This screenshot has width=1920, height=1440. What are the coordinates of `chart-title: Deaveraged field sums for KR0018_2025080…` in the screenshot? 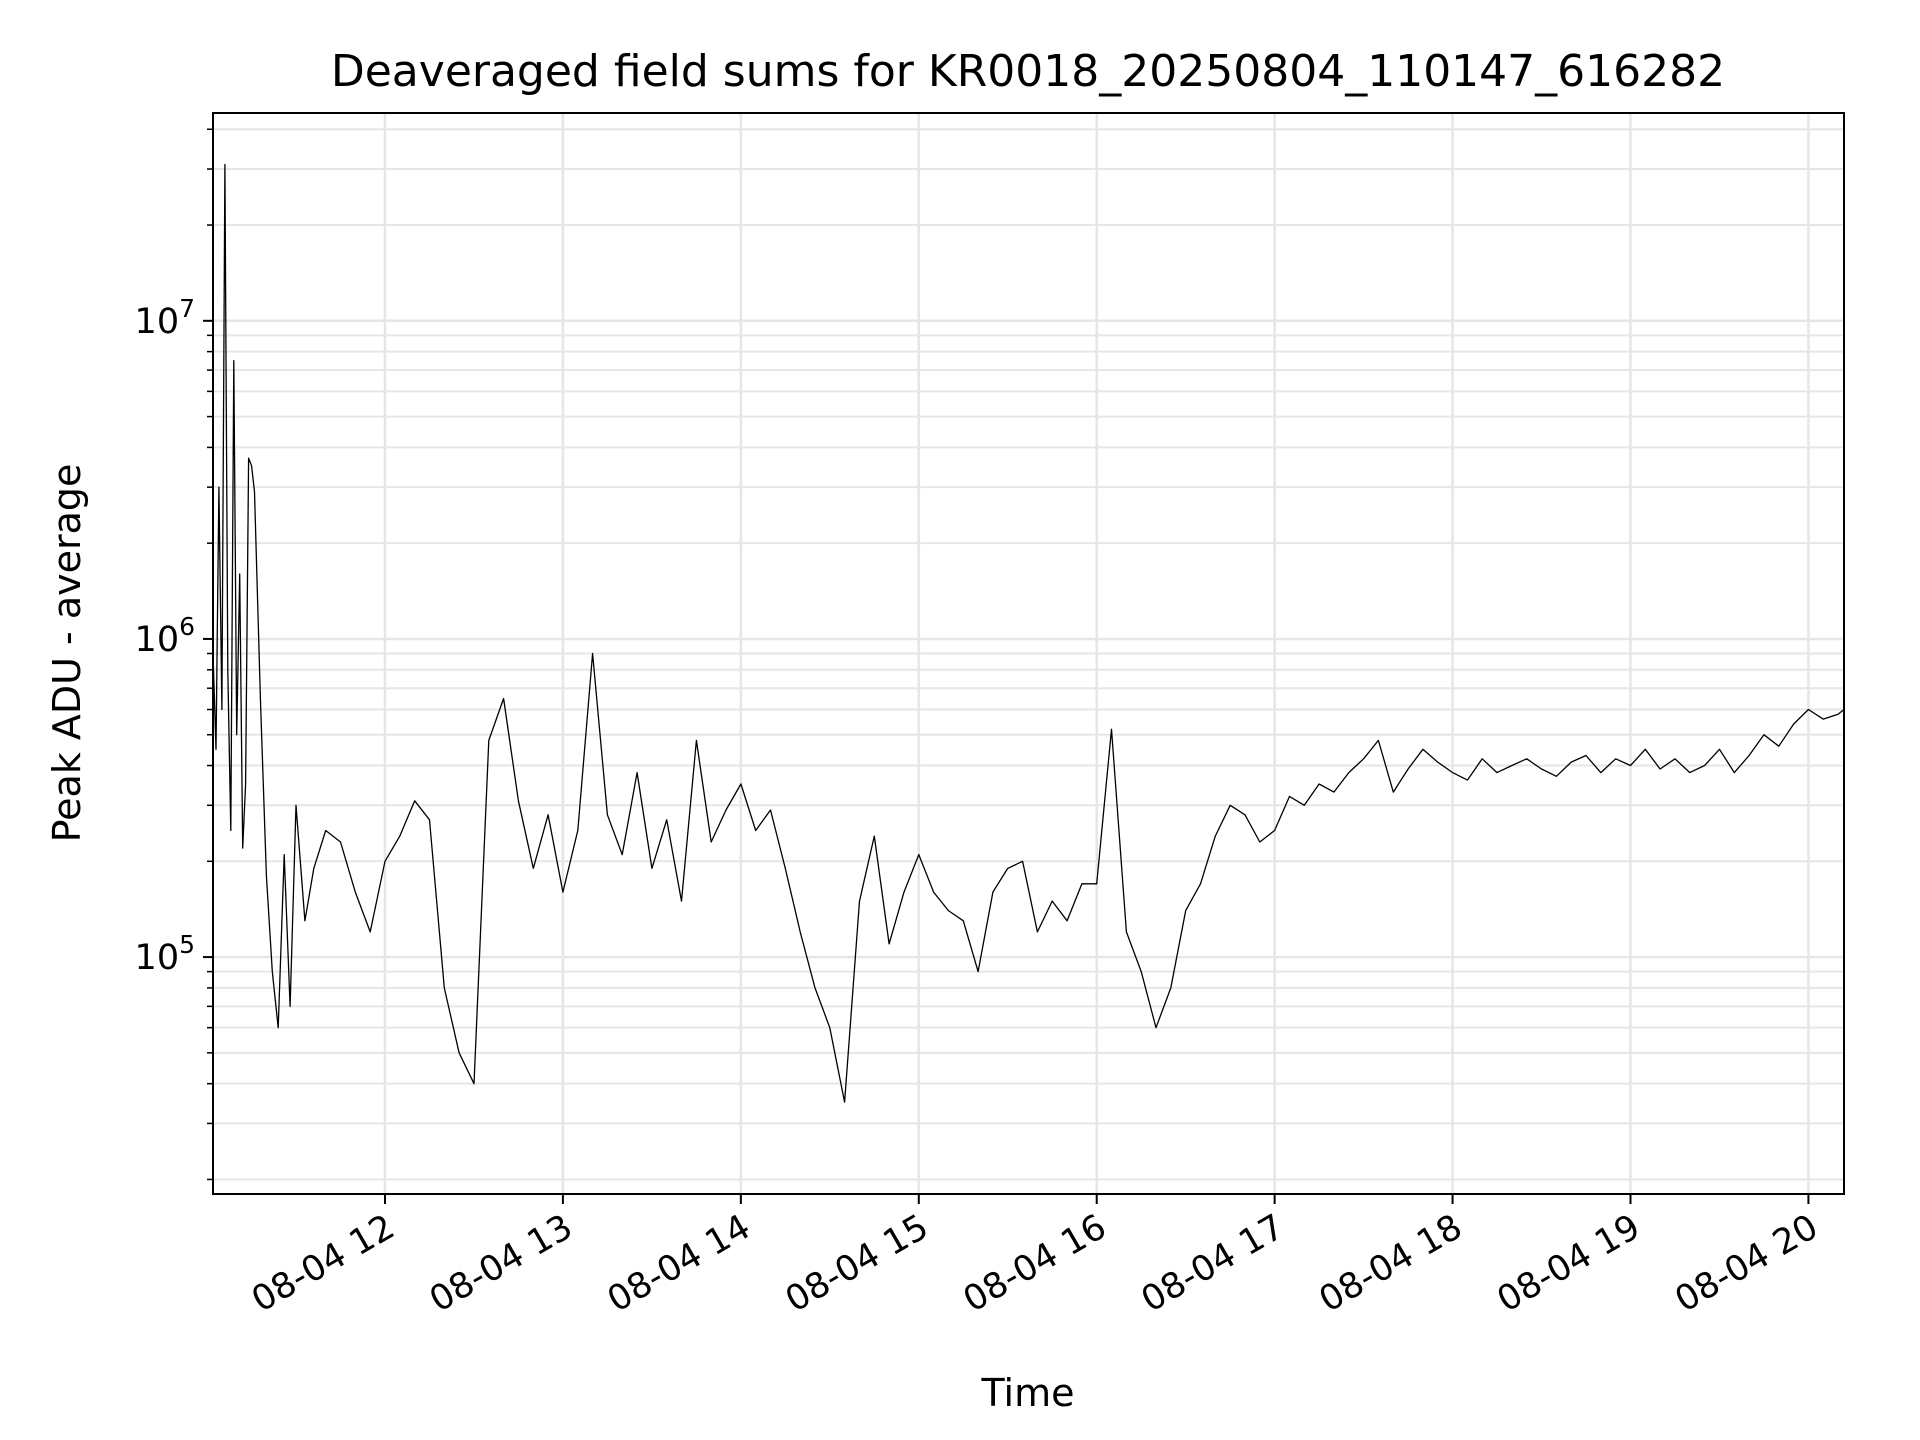 It's located at (1028, 71).